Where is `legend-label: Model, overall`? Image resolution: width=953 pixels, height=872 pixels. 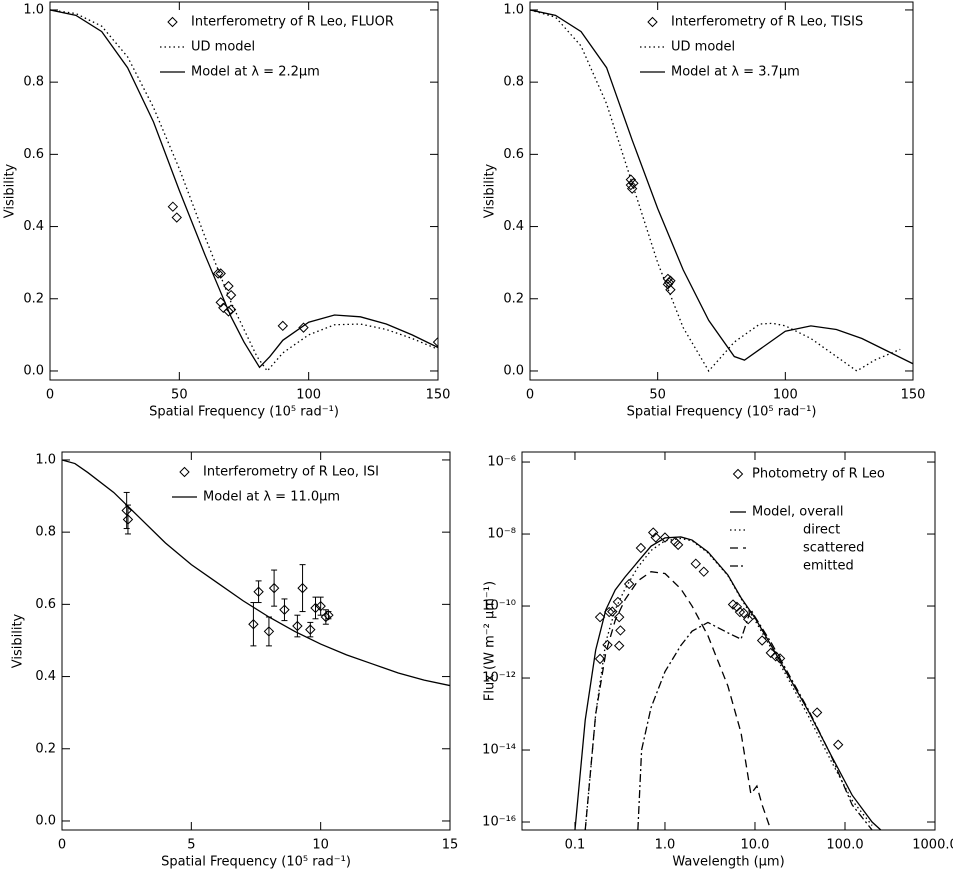
legend-label: Model, overall is located at coordinates (797, 512).